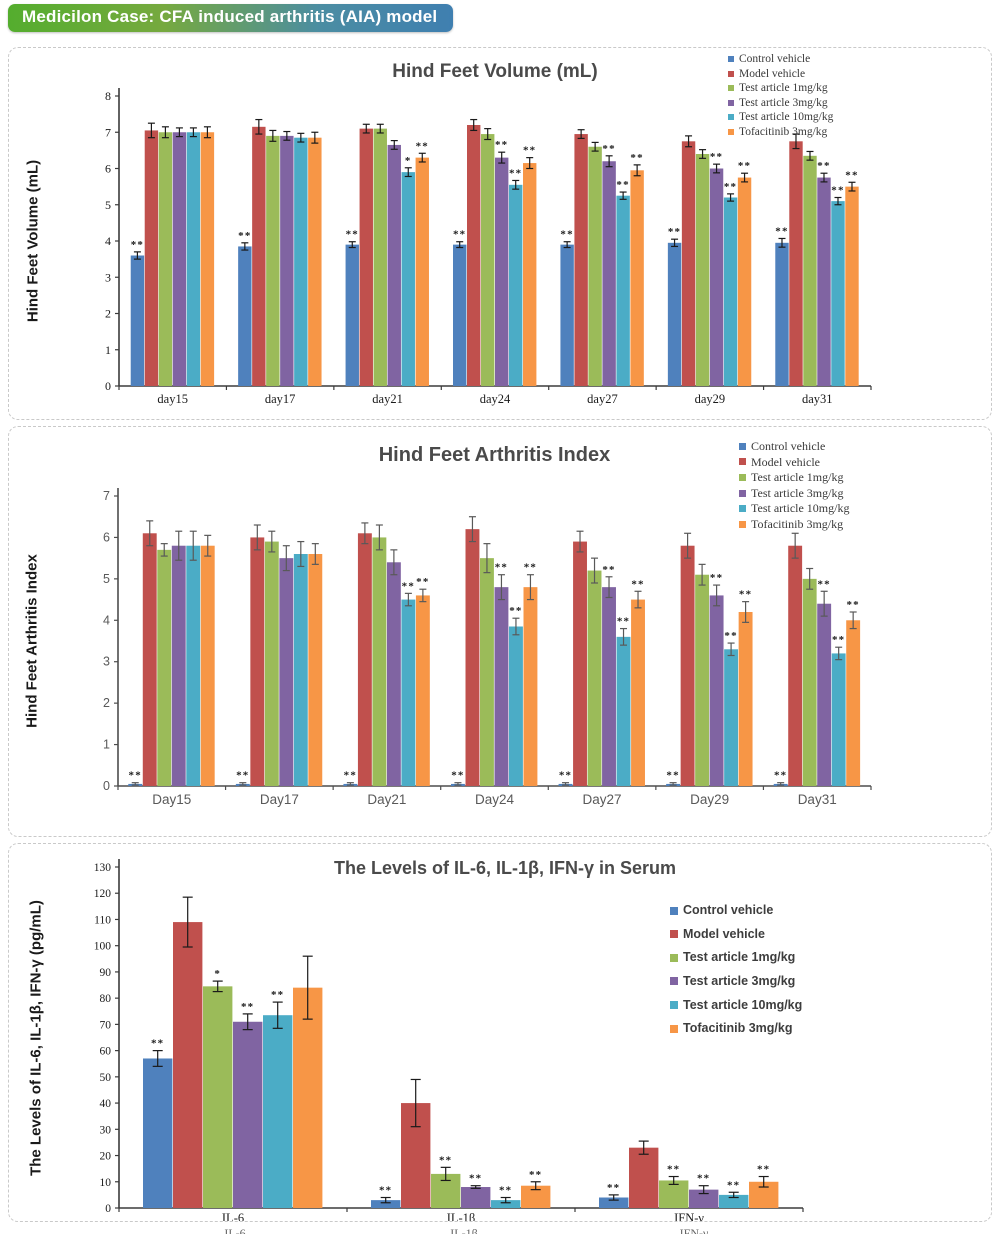 The width and height of the screenshot is (1000, 1234). What do you see at coordinates (494, 455) in the screenshot?
I see `chart-title-arthritis-index: Hind Feet Arthritis Index` at bounding box center [494, 455].